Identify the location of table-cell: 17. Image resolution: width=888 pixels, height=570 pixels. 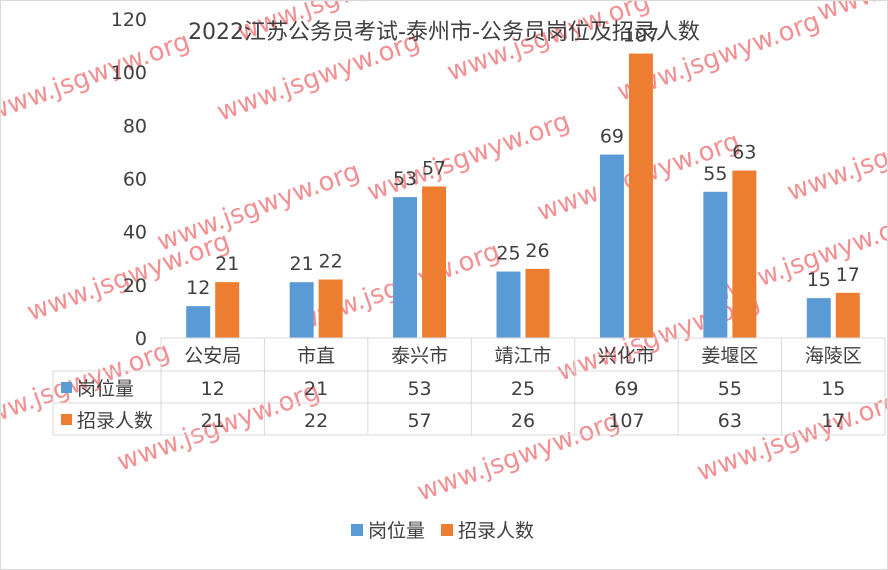
(833, 421).